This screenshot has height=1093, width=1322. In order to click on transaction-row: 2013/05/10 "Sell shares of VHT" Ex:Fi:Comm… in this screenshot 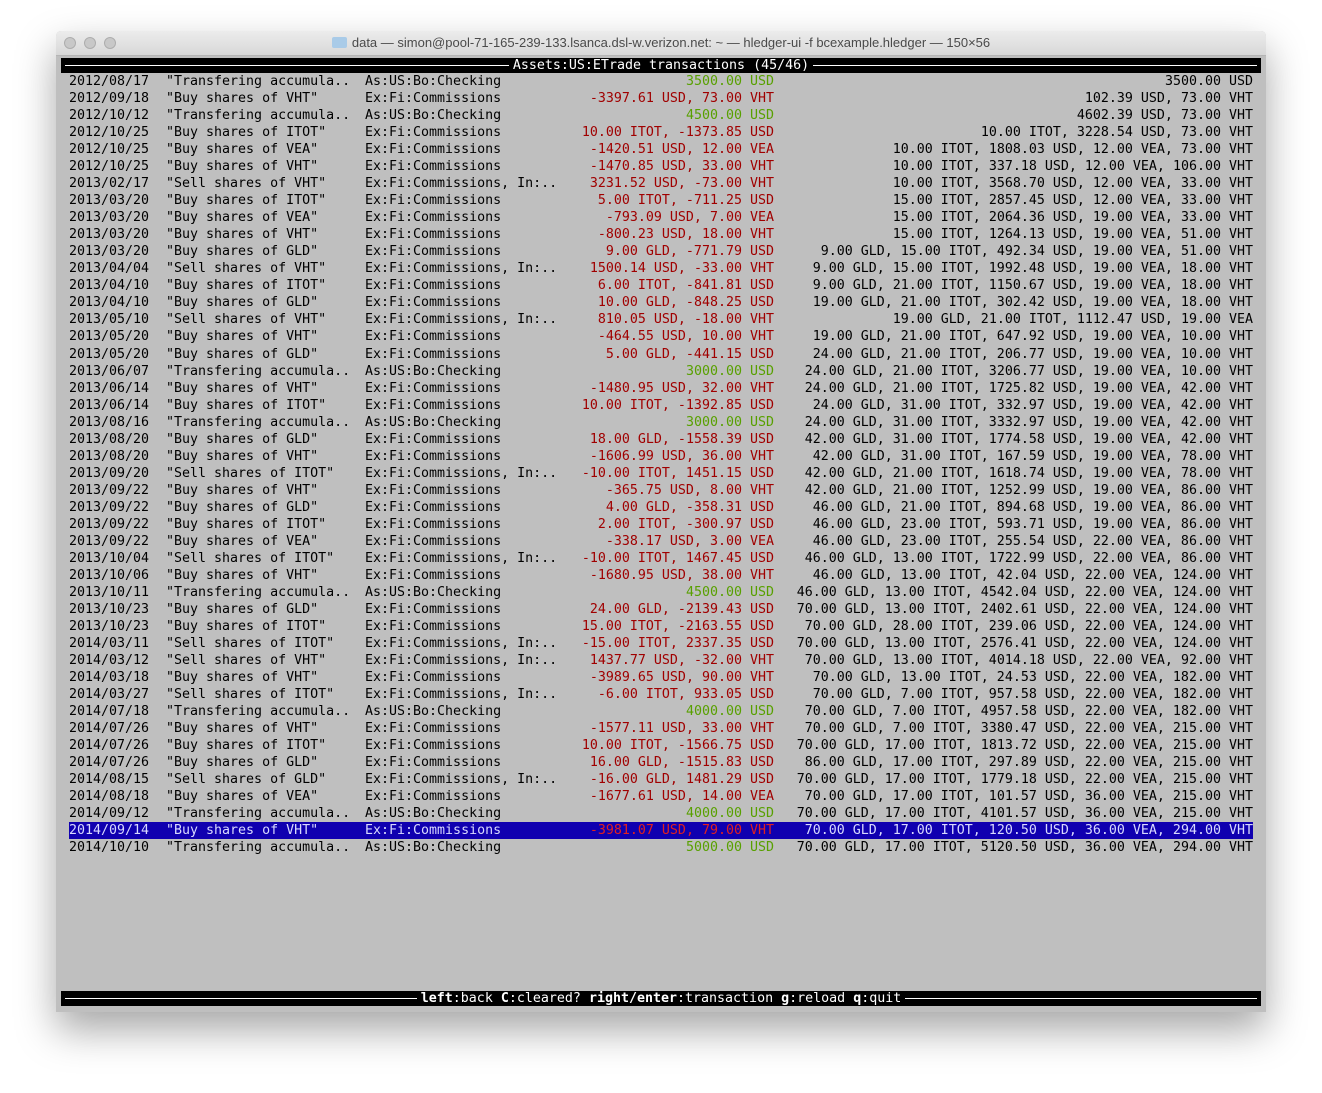, I will do `click(661, 319)`.